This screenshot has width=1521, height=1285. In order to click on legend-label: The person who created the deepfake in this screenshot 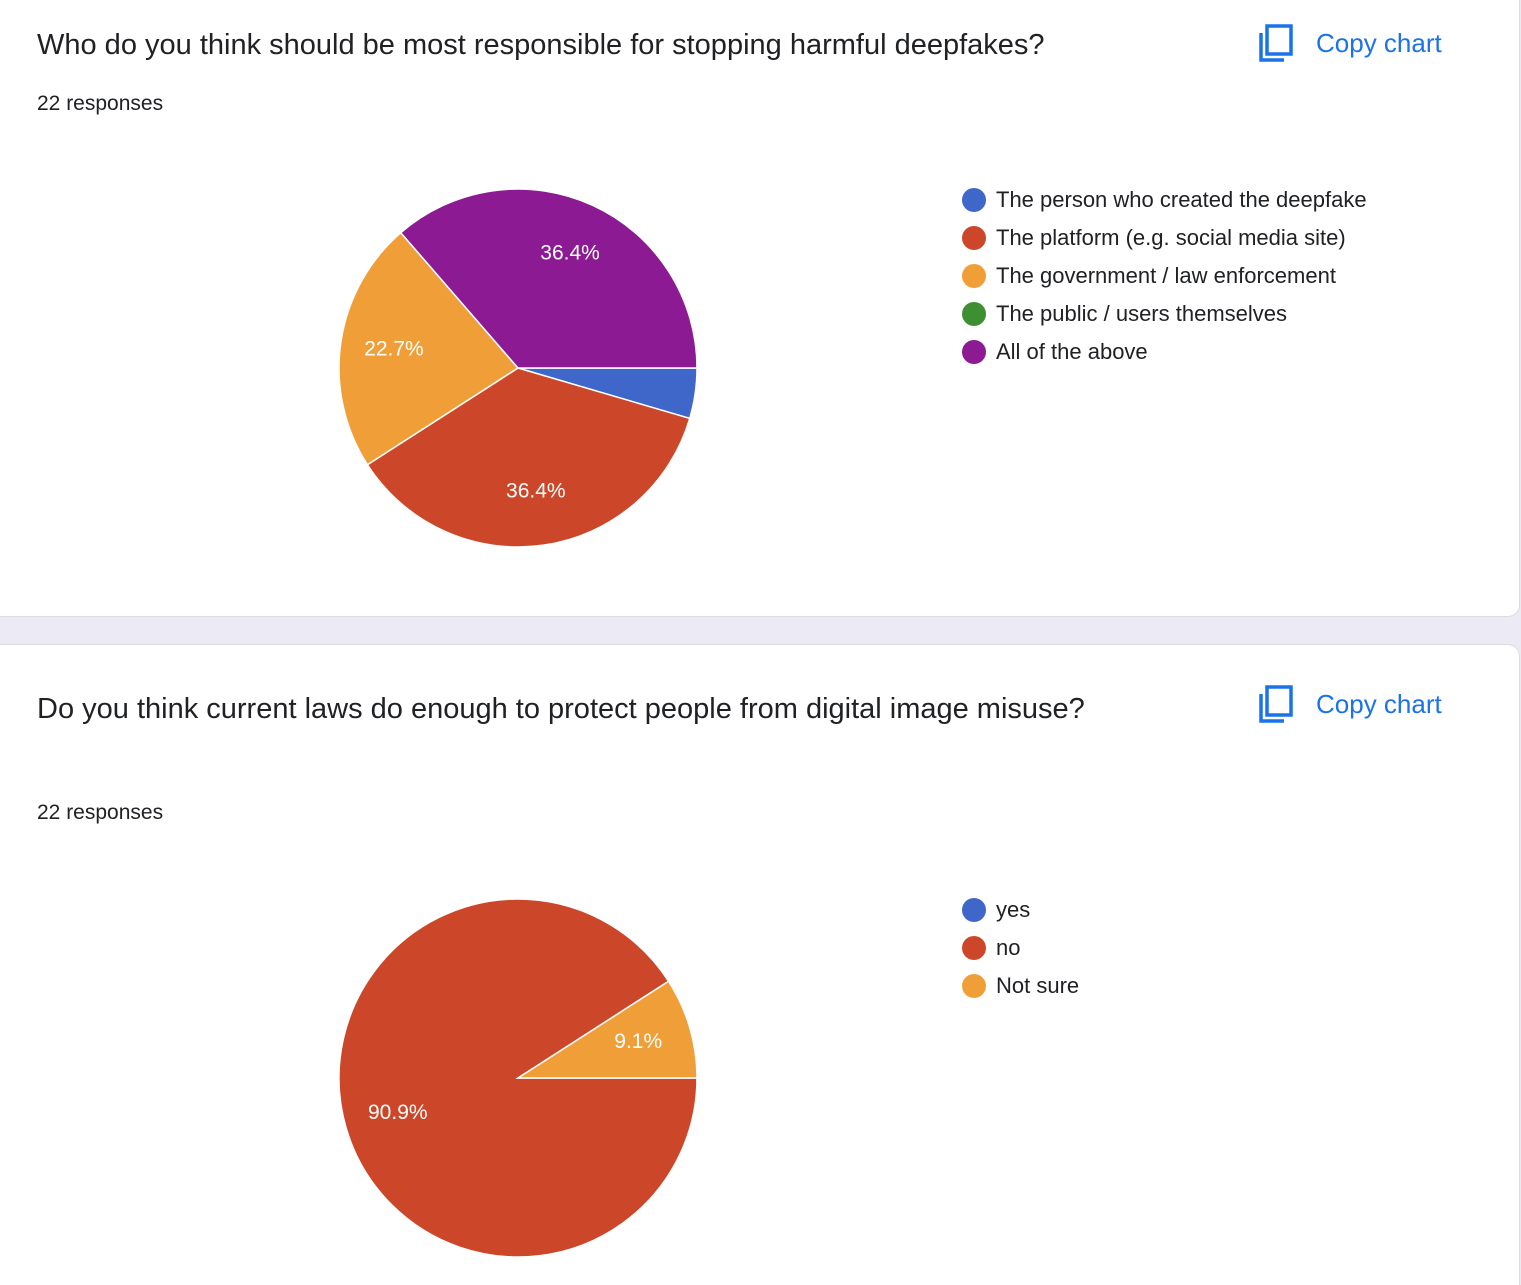, I will do `click(1181, 199)`.